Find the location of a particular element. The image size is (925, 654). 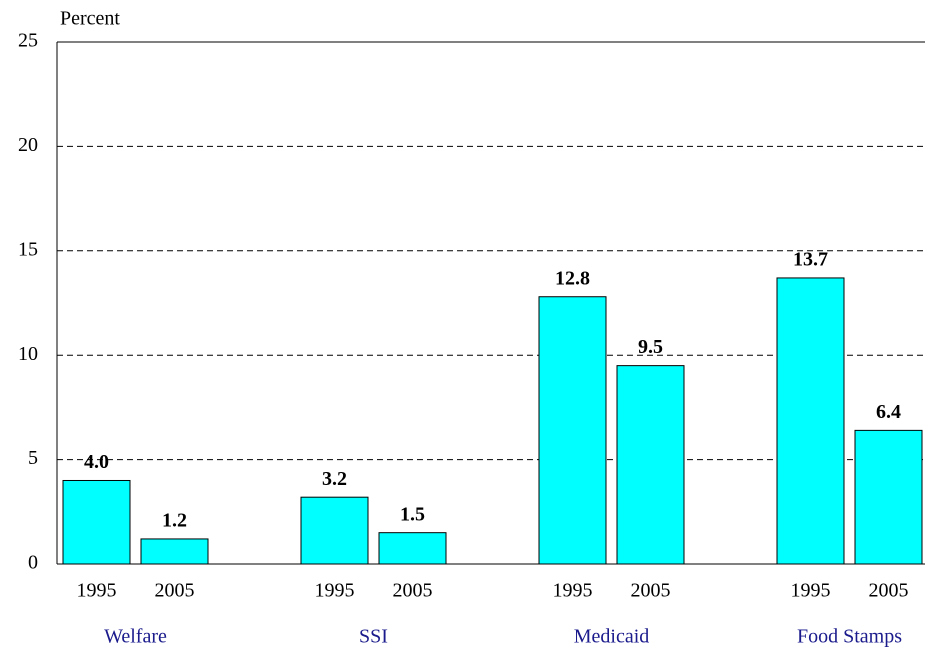

y-tick-label: 20 is located at coordinates (28, 145).